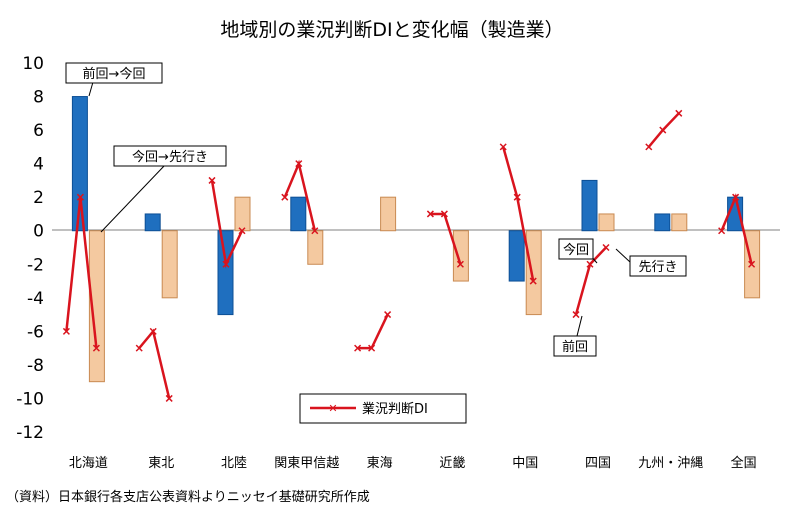 This screenshot has width=795, height=528. What do you see at coordinates (38, 98) in the screenshot?
I see `y-tick-label: 8` at bounding box center [38, 98].